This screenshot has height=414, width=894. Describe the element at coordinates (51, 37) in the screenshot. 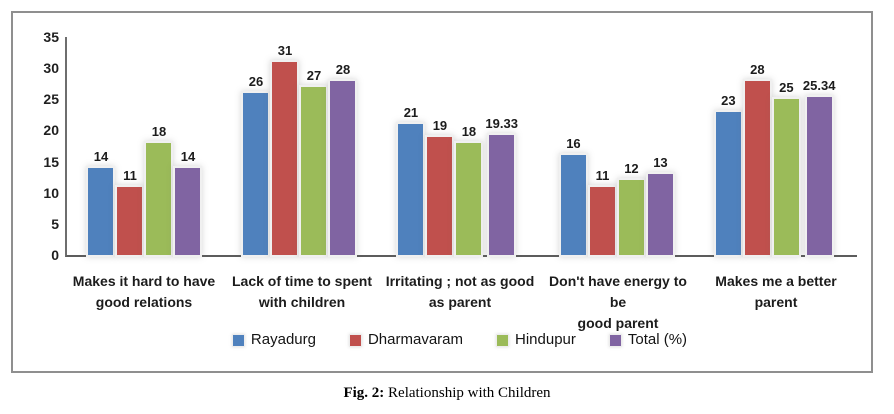

I see `y-tick-label: 35` at that location.